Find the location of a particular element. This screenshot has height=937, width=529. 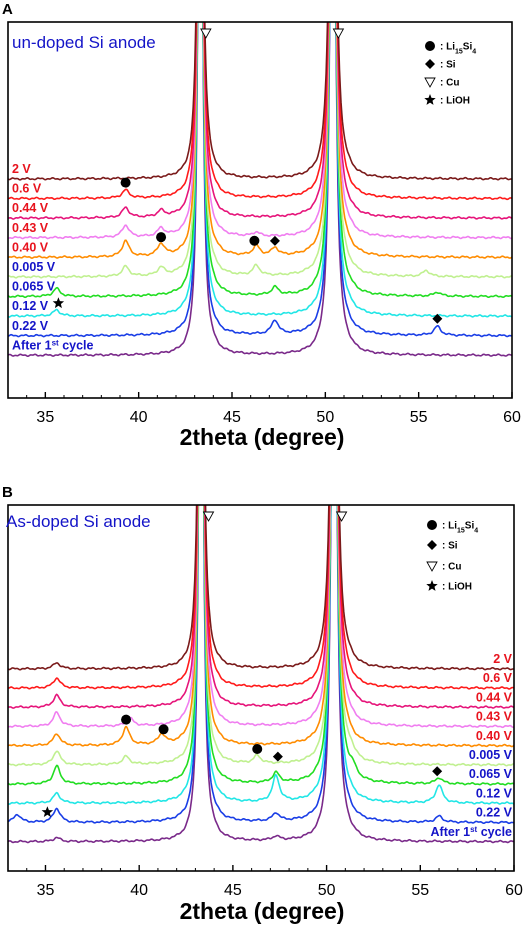

panel-b-title: As-doped Si anode is located at coordinates (78, 521).